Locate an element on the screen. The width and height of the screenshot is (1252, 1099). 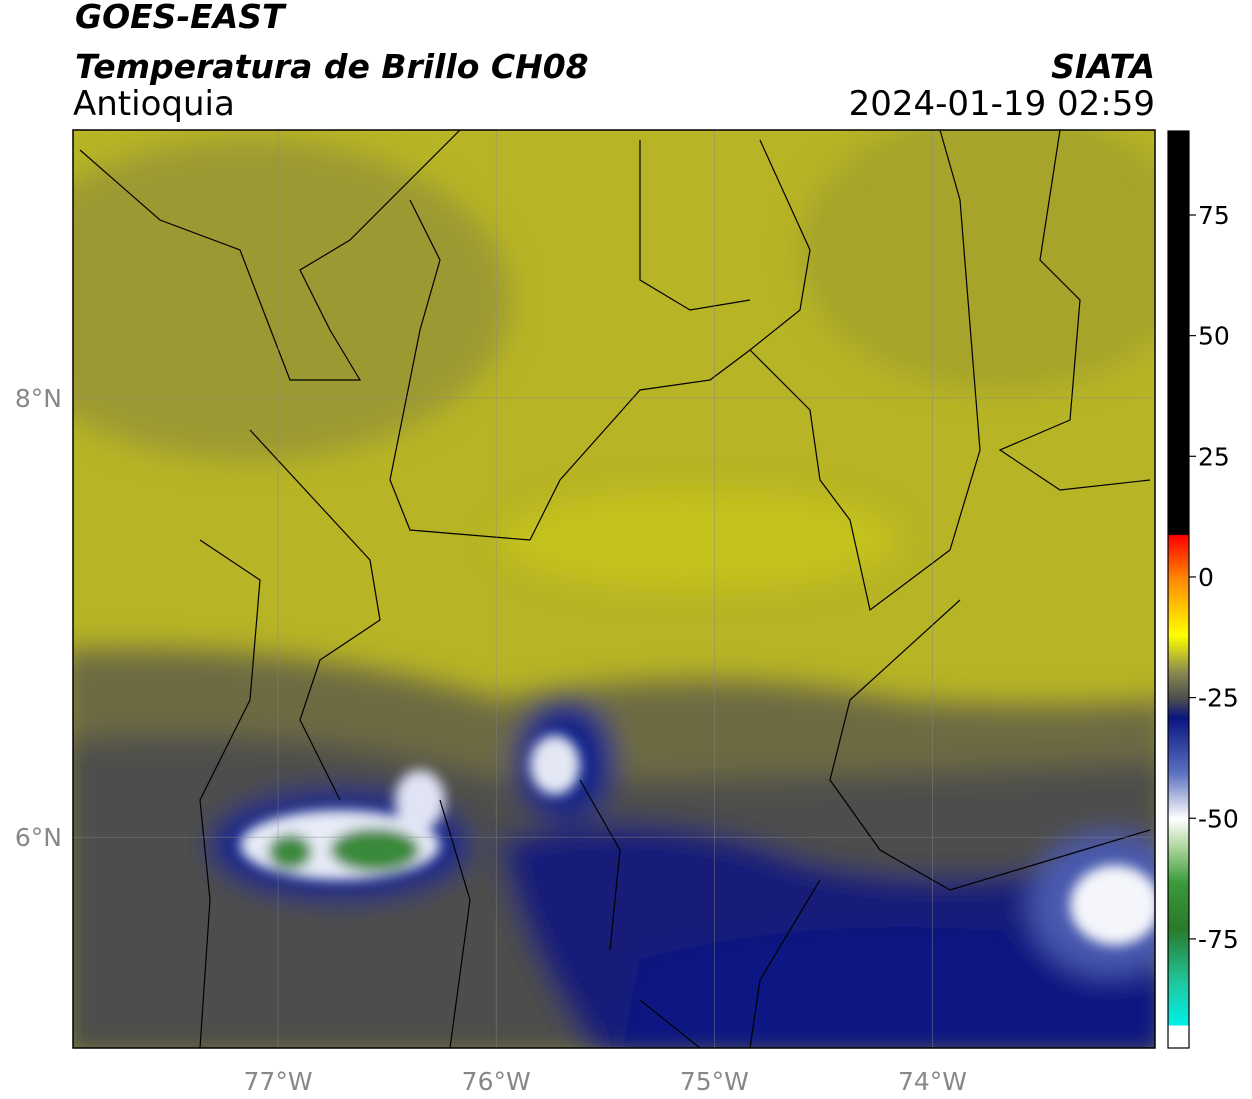
title: GOES-EAST is located at coordinates (181, 18).